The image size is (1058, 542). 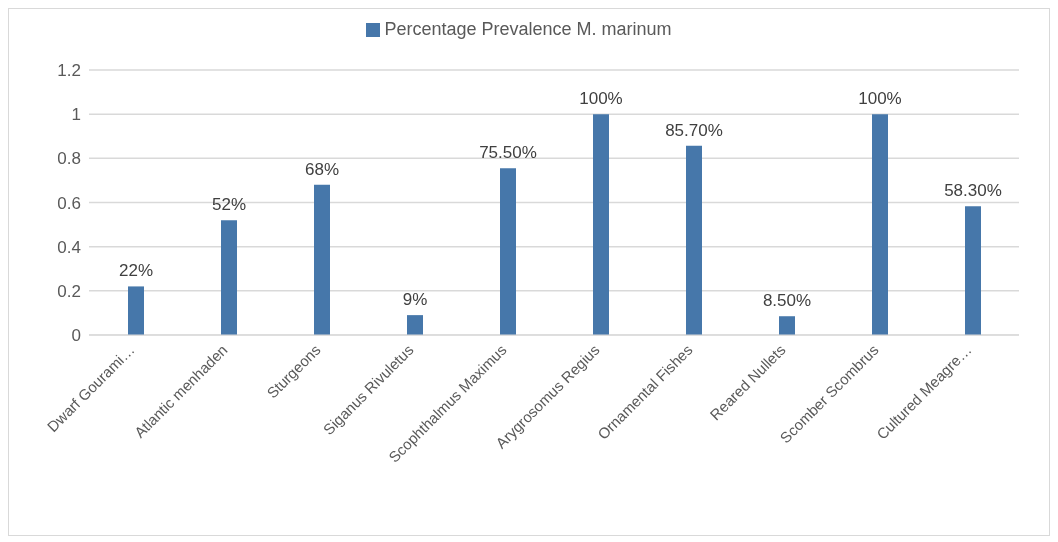 I want to click on y-tick-label: 1, so click(x=76, y=115).